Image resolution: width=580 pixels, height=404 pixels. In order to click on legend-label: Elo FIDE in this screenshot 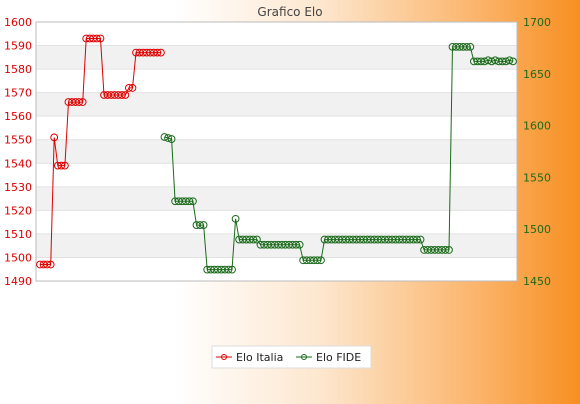, I will do `click(338, 357)`.